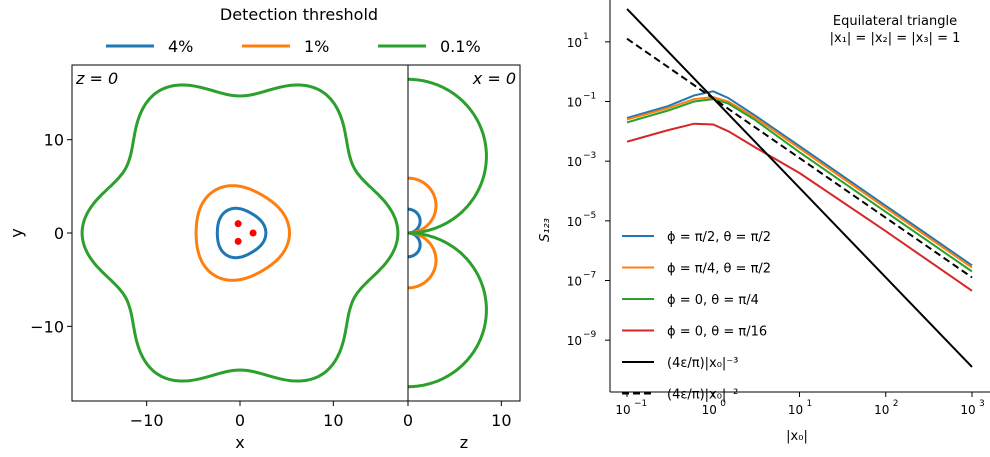  I want to click on x-tick-exponent: −1, so click(640, 404).